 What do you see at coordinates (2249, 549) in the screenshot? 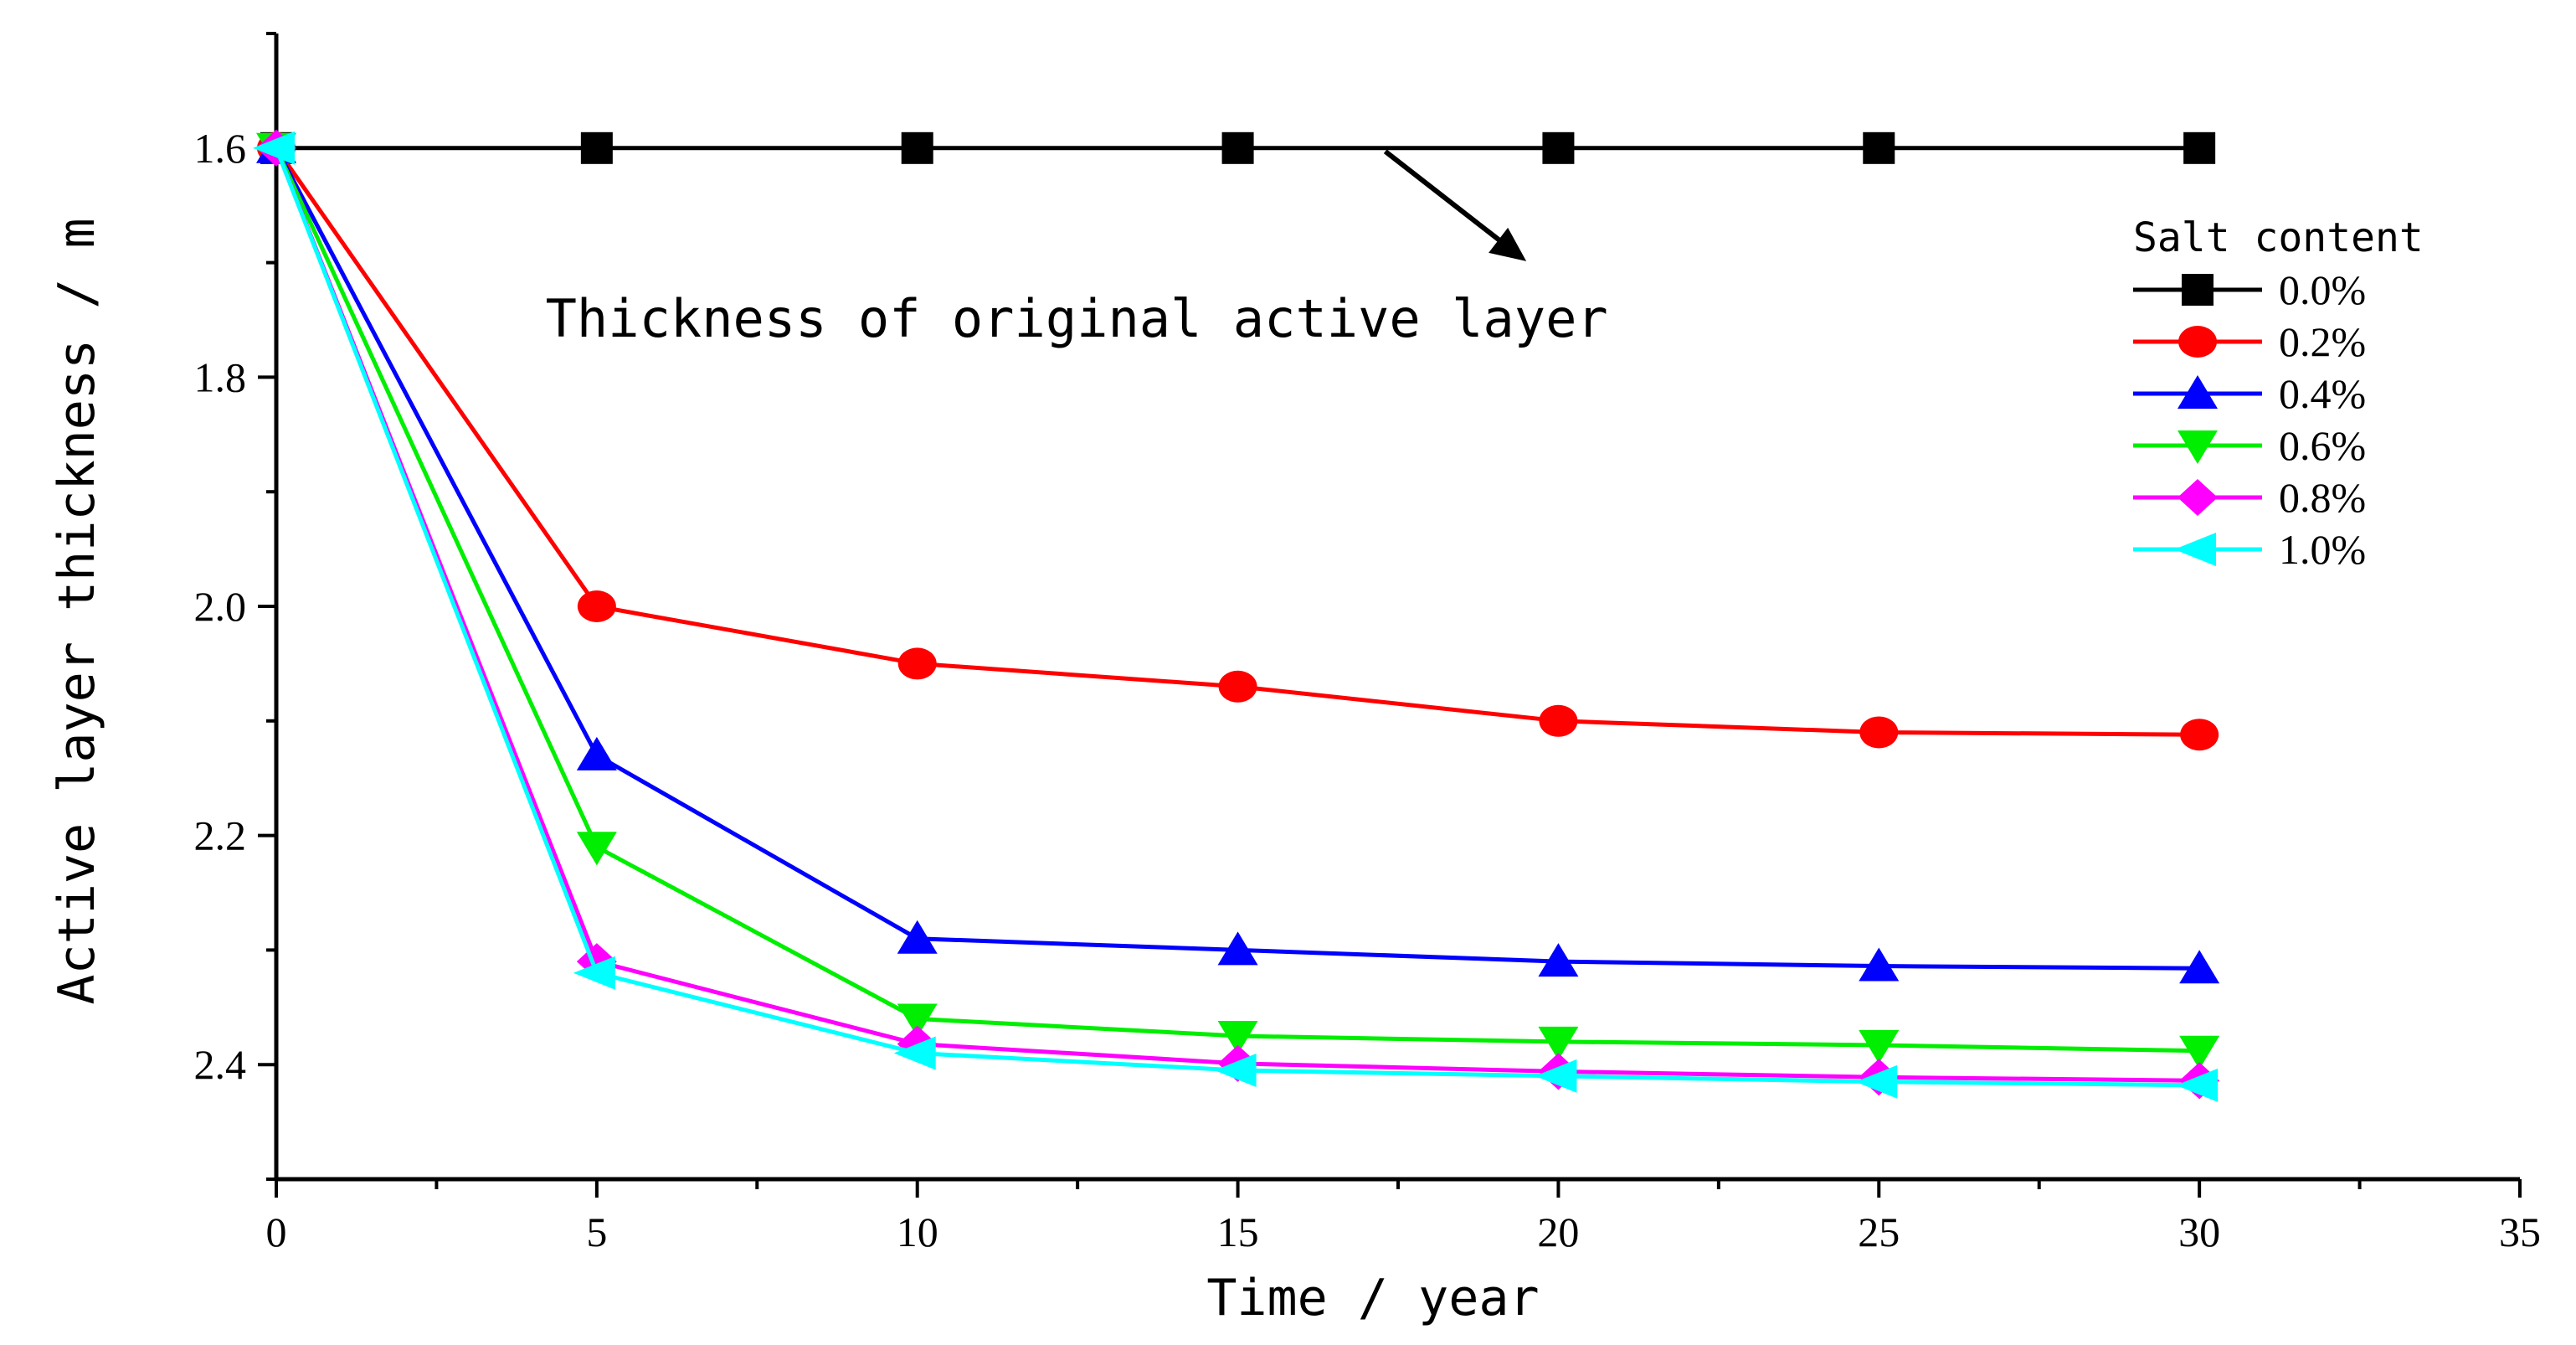
I see `legend-item: 1.0%` at bounding box center [2249, 549].